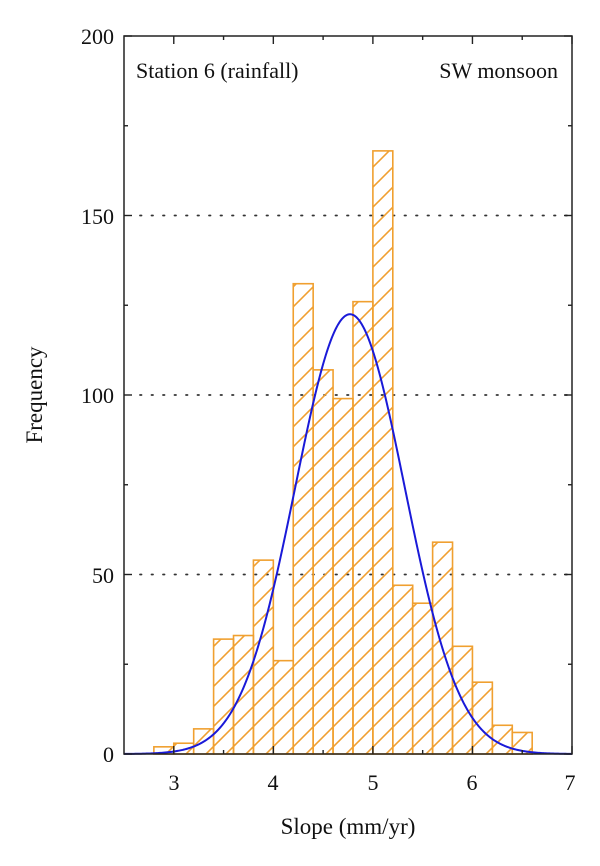 This screenshot has height=866, width=600. What do you see at coordinates (103, 575) in the screenshot?
I see `y-tick-label-50: 50` at bounding box center [103, 575].